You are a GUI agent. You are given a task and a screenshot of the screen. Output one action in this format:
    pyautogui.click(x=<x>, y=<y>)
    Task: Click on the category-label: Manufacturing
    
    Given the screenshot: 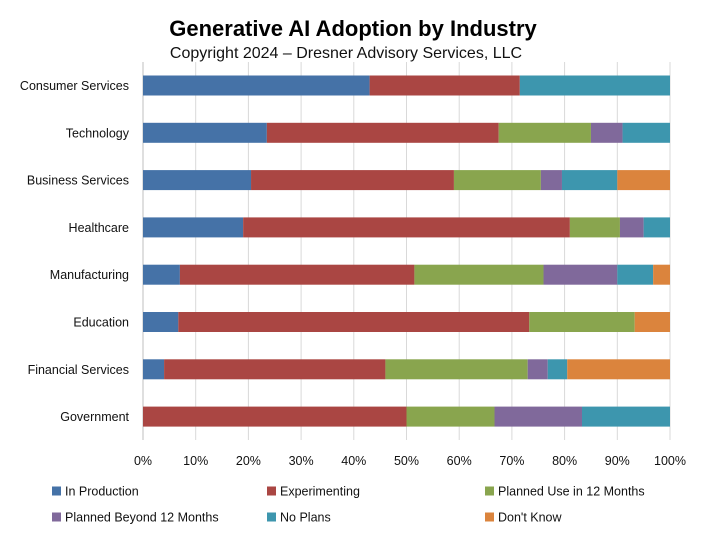 What is the action you would take?
    pyautogui.click(x=89, y=275)
    